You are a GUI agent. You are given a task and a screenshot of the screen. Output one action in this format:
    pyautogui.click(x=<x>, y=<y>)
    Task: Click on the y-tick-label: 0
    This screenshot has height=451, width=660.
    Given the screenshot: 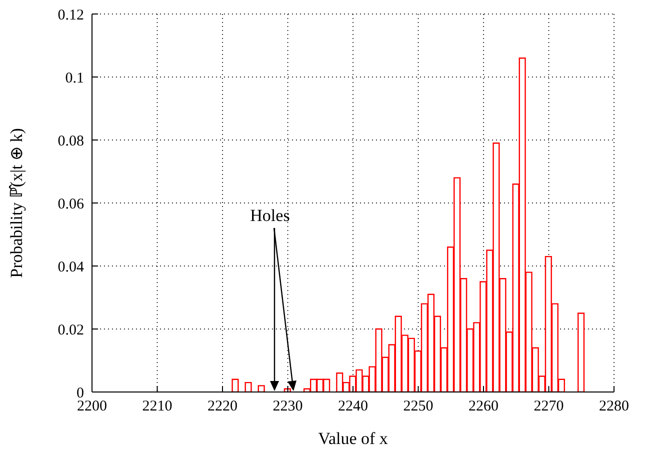 What is the action you would take?
    pyautogui.click(x=80, y=393)
    